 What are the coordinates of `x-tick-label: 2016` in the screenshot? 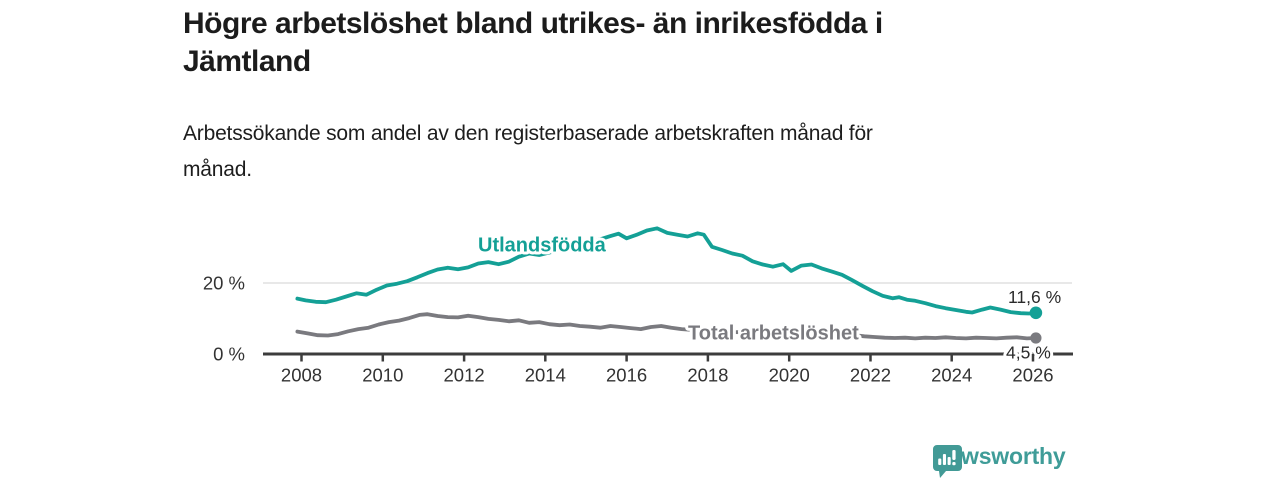 It's located at (626, 375).